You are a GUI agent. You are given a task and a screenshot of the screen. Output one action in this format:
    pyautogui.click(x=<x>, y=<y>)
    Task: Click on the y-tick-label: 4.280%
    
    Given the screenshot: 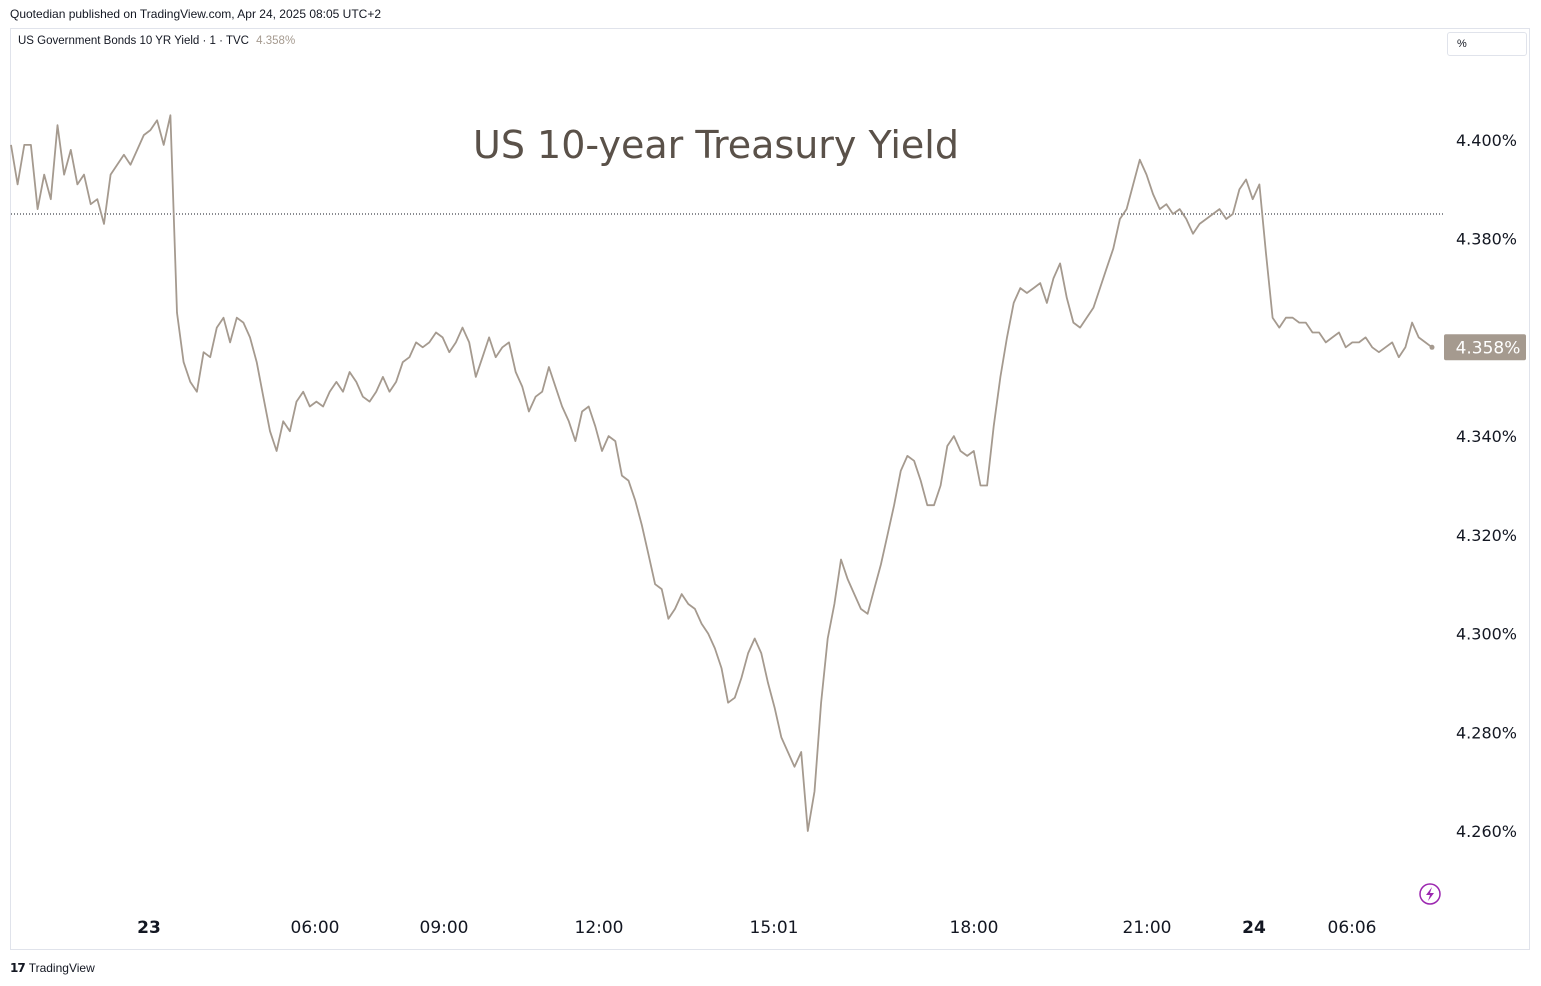 What is the action you would take?
    pyautogui.click(x=1486, y=732)
    